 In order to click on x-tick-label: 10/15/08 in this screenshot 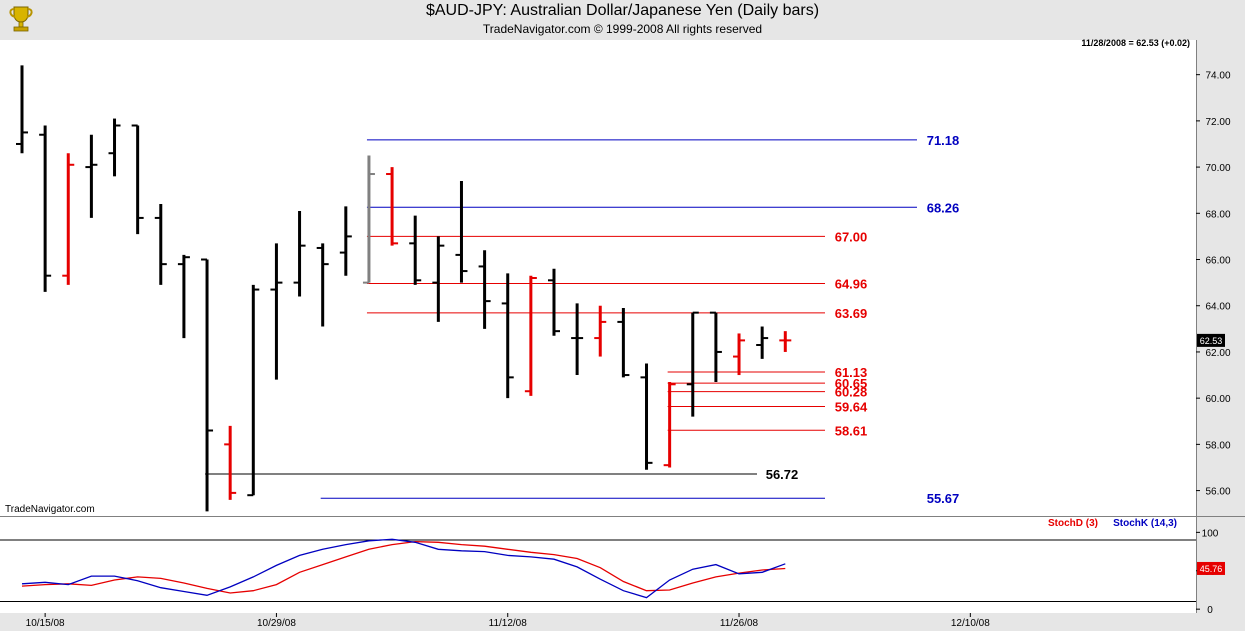, I will do `click(45, 623)`.